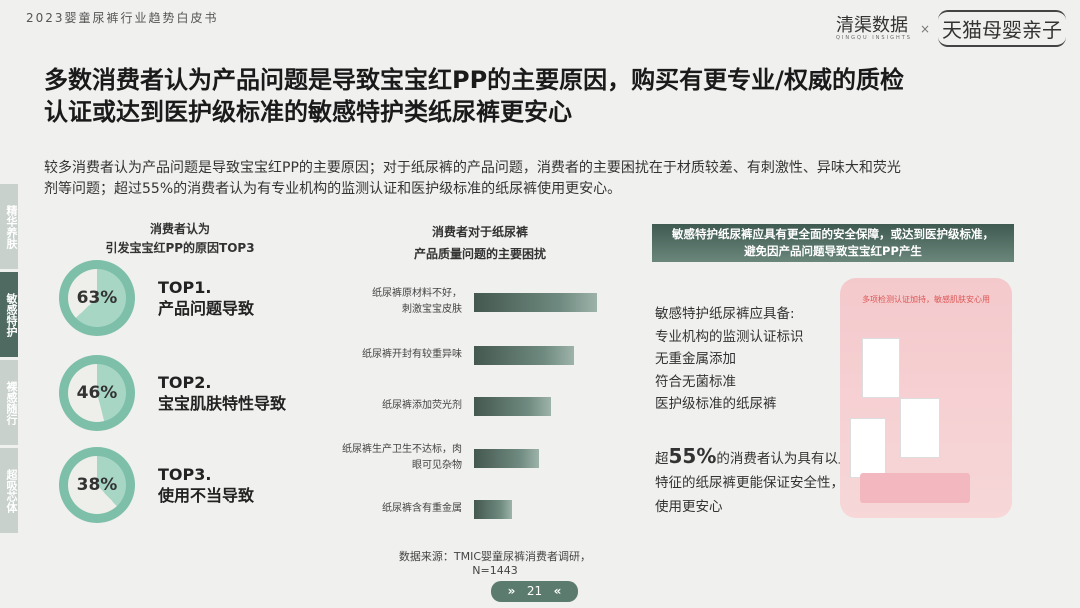  I want to click on category-label-line: 纸尿裤添加荧光剂, so click(422, 405).